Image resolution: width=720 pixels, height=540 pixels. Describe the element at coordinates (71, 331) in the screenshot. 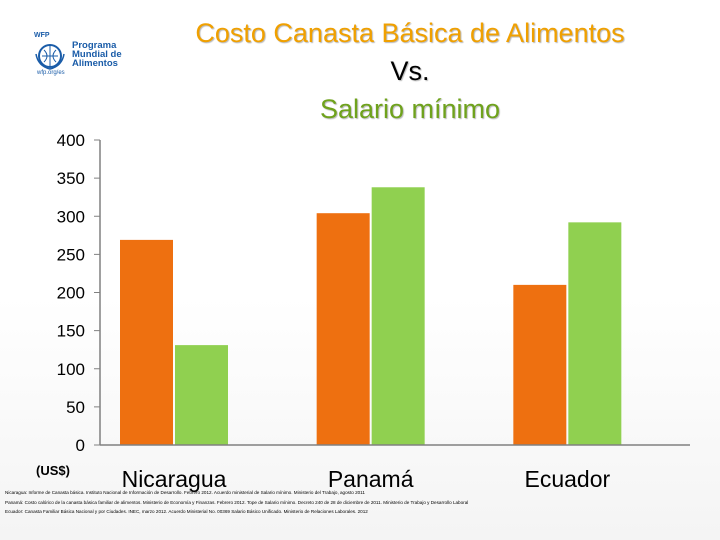

I see `y-tick-label: 150` at that location.